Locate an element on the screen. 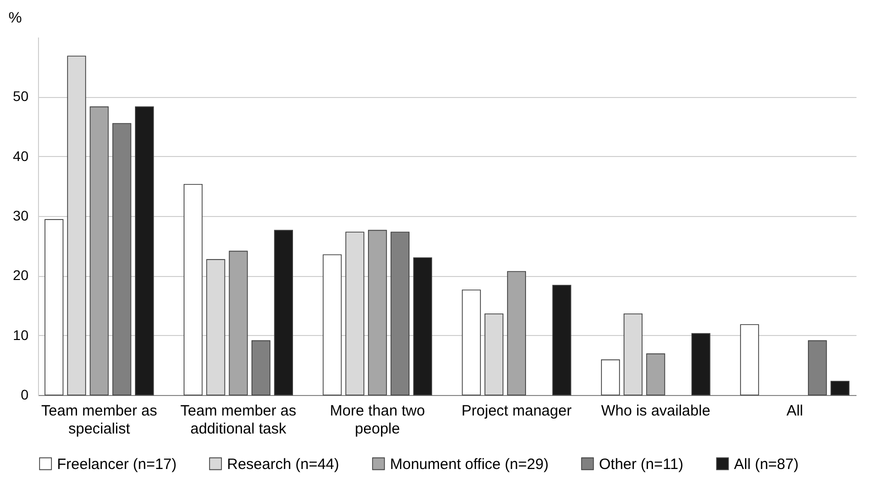  y-tick-label: 50 is located at coordinates (20, 96).